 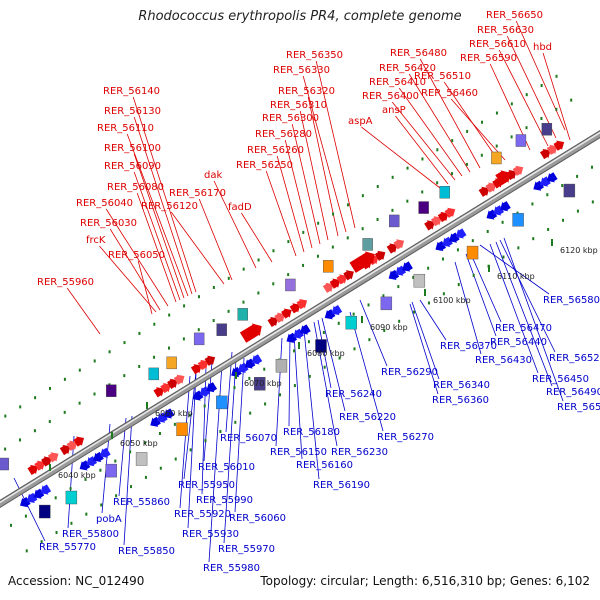 I want to click on forward-gene-label: frcK, so click(x=96, y=240).